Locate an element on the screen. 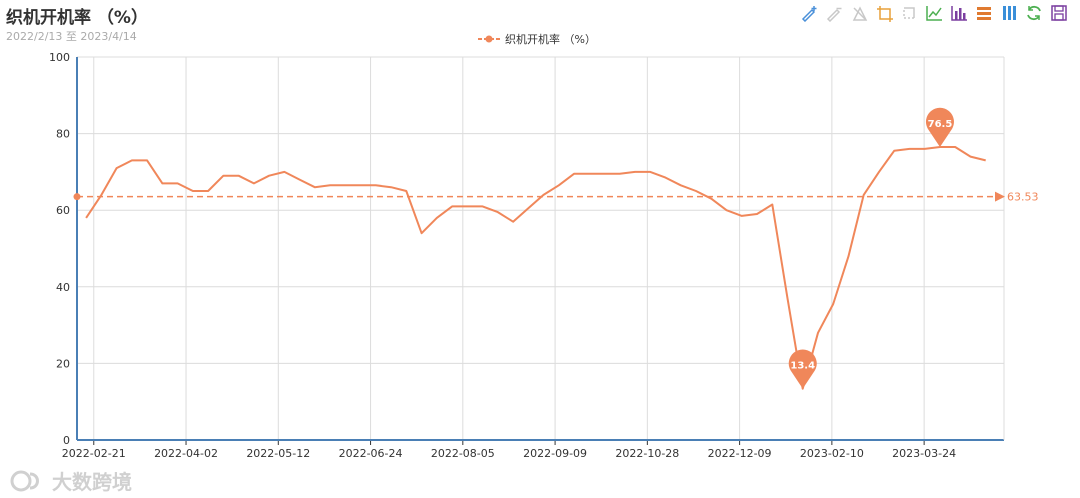 Image resolution: width=1080 pixels, height=498 pixels. x-tick-label: 2022-08-05 is located at coordinates (463, 453).